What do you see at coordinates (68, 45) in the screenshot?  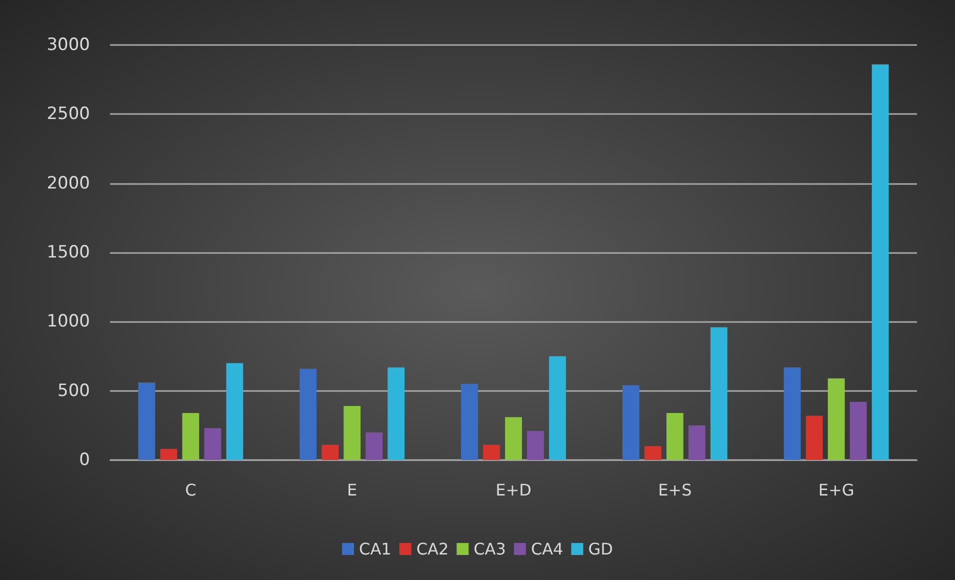 I see `y-tick-label: 3000` at bounding box center [68, 45].